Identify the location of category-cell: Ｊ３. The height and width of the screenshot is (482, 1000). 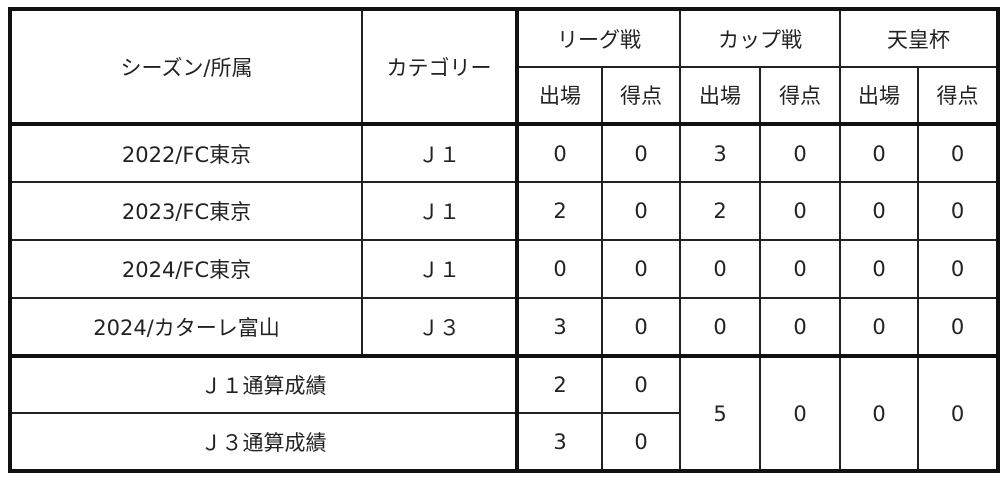
(439, 327).